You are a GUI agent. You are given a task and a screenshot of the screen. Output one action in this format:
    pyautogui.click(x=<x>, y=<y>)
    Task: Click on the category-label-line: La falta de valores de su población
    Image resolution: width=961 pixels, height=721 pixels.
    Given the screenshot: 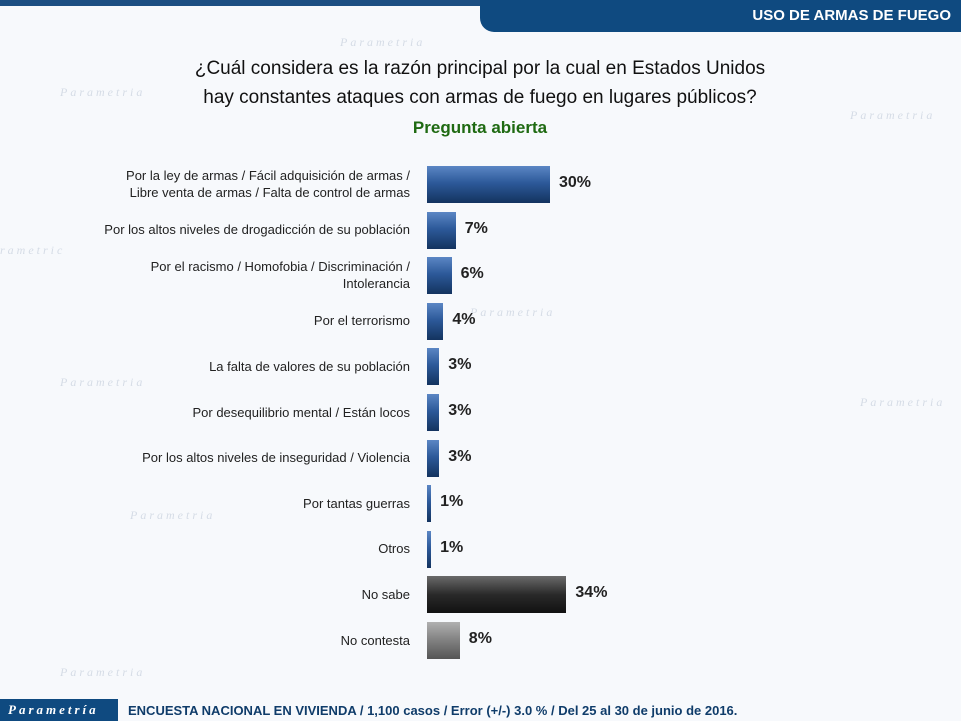 What is the action you would take?
    pyautogui.click(x=309, y=366)
    